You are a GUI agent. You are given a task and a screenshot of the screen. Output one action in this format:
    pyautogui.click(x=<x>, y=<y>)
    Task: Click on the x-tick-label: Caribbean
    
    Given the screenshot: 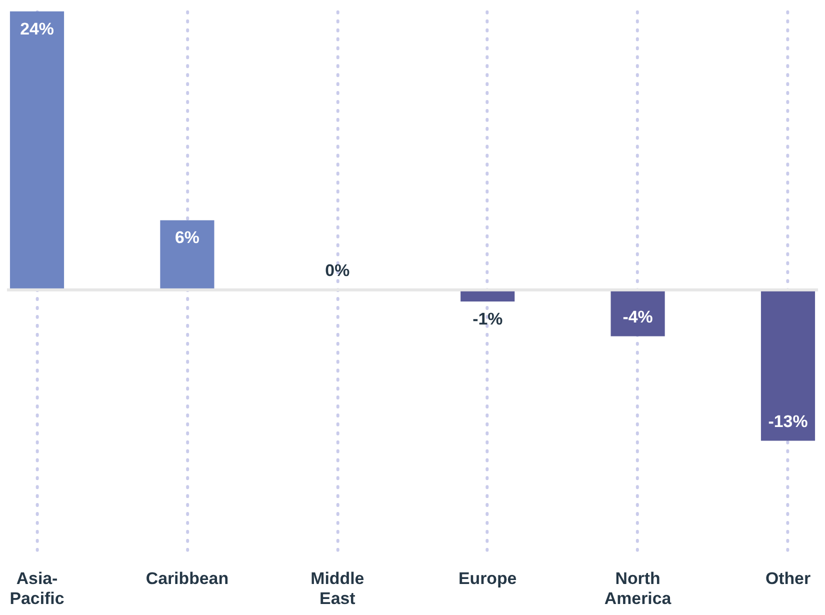 What is the action you would take?
    pyautogui.click(x=187, y=578)
    